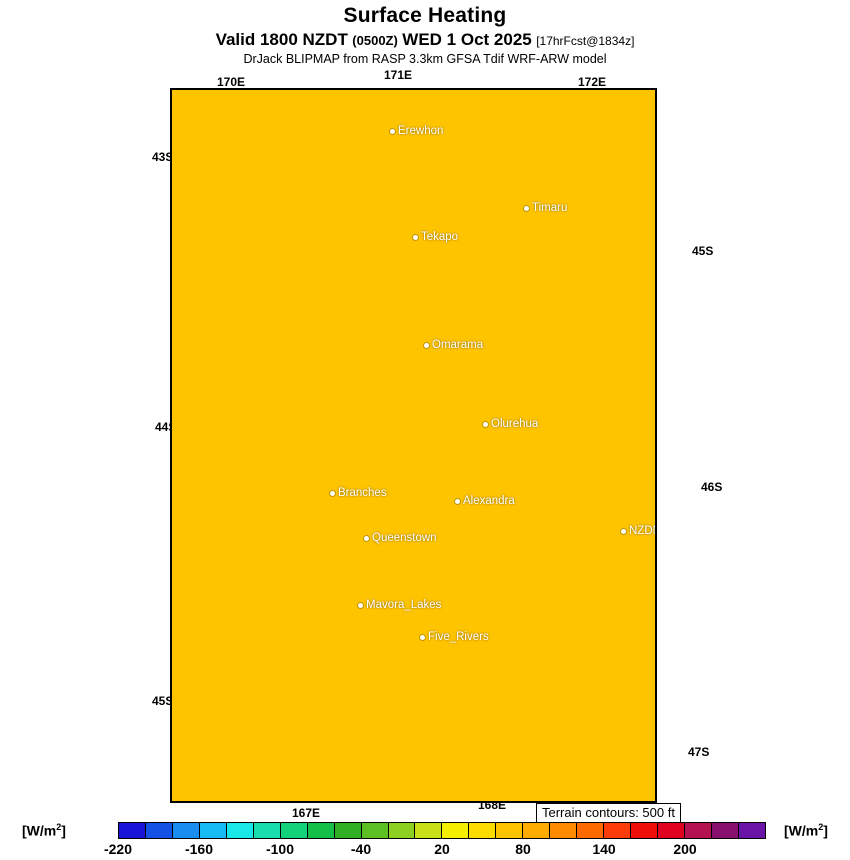  I want to click on city-label: Timaru, so click(550, 208).